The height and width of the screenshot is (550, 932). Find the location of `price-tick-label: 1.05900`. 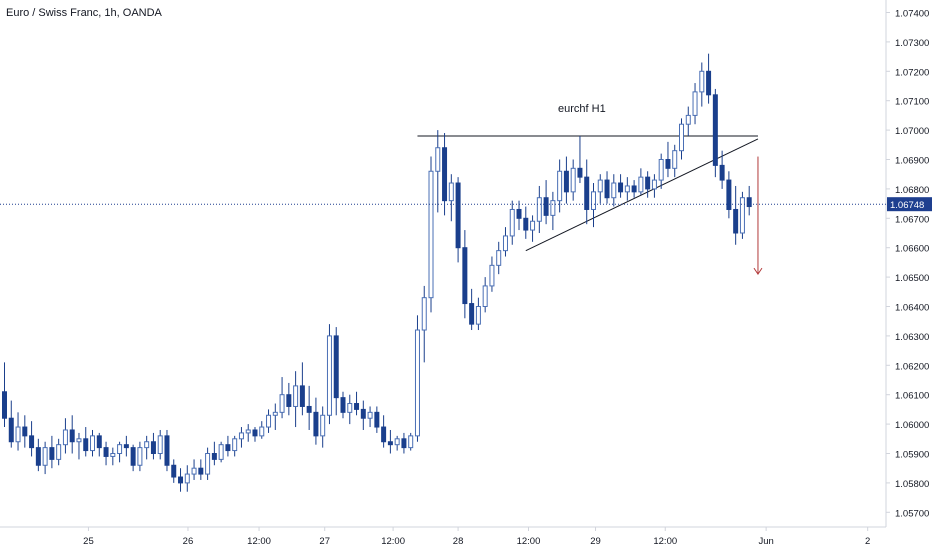

price-tick-label: 1.05900 is located at coordinates (912, 455).